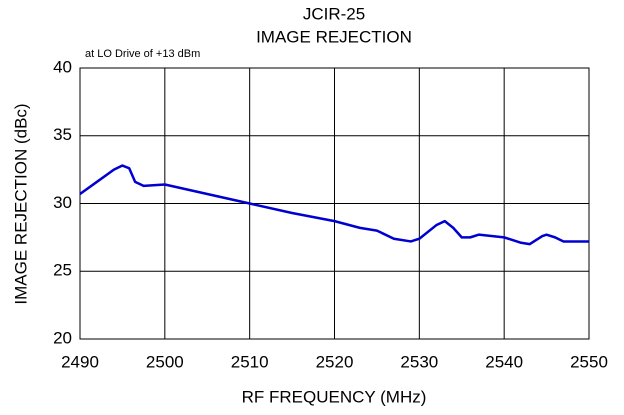  Describe the element at coordinates (142, 54) in the screenshot. I see `annotation: at LO Drive of +13 dBm` at that location.